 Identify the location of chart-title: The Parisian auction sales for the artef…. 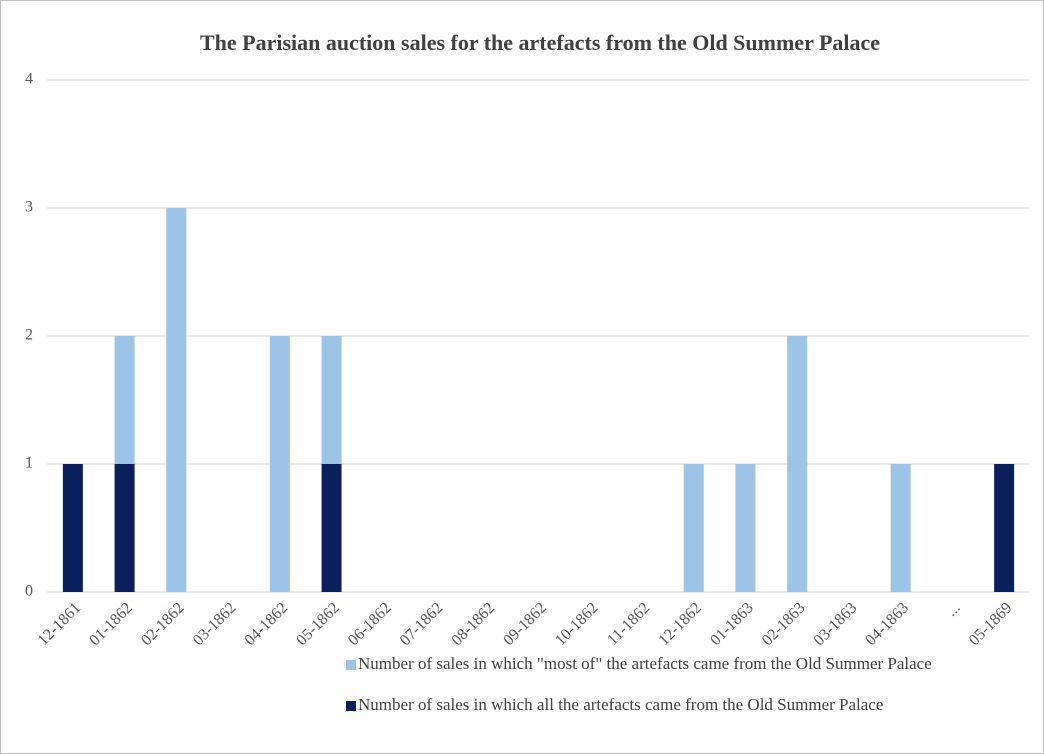
(540, 42).